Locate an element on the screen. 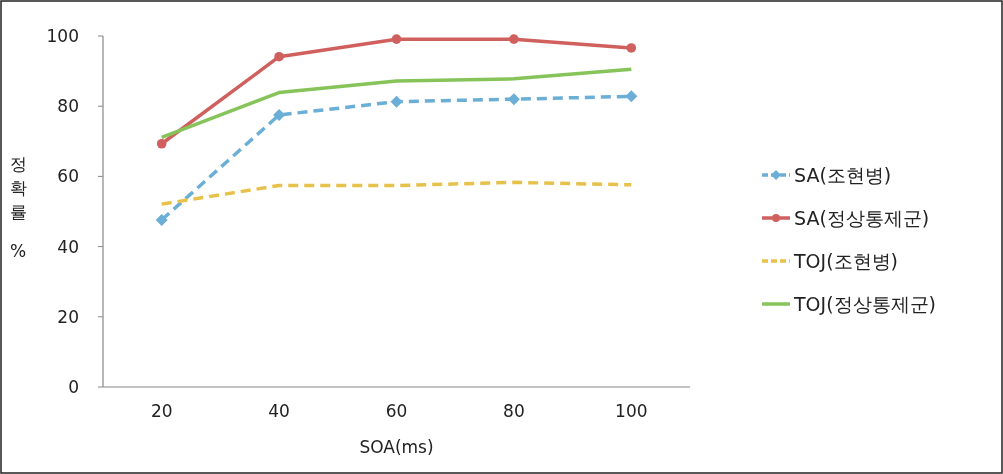 Image resolution: width=1003 pixels, height=474 pixels. legend-label: SA(정상통제군) is located at coordinates (862, 218).